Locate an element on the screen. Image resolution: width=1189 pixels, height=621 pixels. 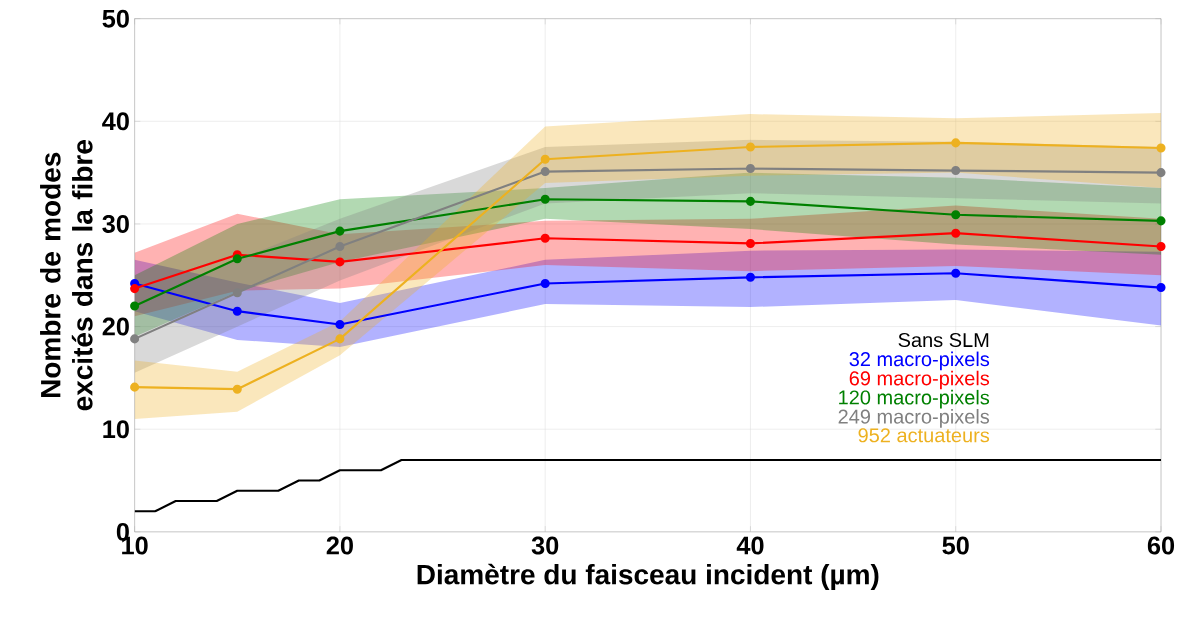
y-tick-label: 20 is located at coordinates (115, 326).